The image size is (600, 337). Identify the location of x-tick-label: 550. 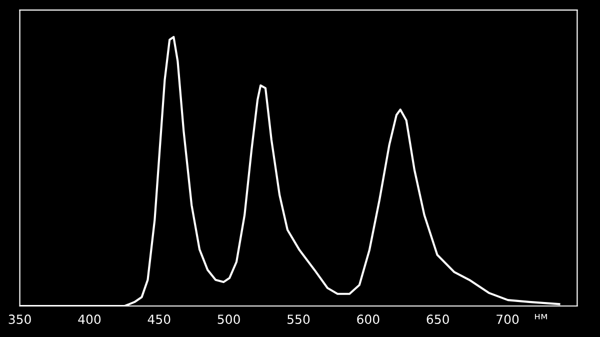
(299, 319).